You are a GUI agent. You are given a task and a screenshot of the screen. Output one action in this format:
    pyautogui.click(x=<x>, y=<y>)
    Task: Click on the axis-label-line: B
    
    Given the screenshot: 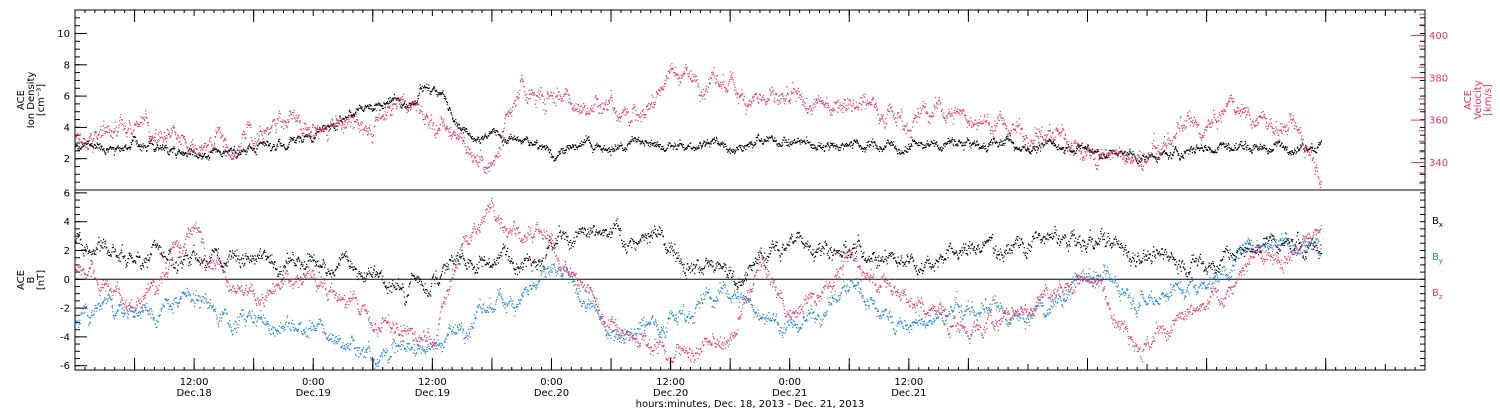 What is the action you would take?
    pyautogui.click(x=31, y=279)
    